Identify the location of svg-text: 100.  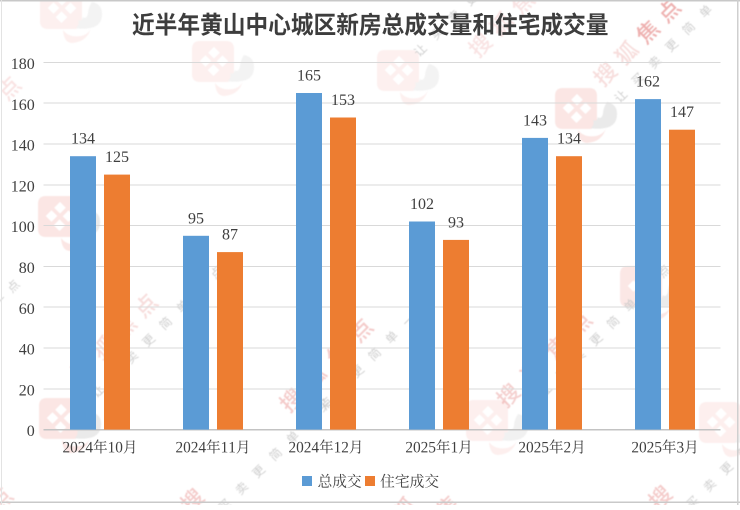
(23, 227).